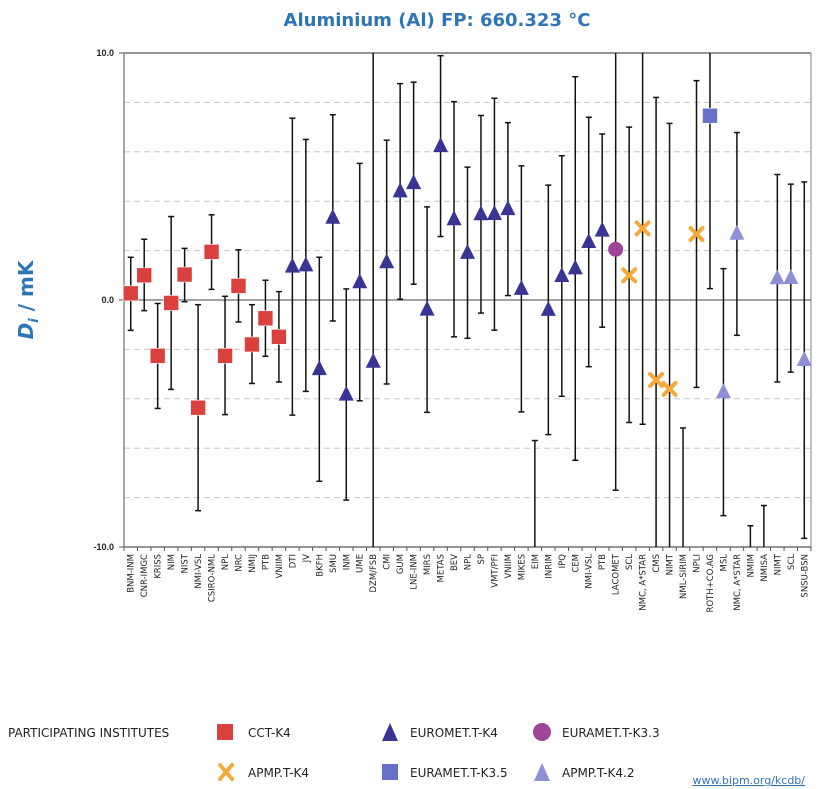 The width and height of the screenshot is (840, 789). What do you see at coordinates (482, 559) in the screenshot?
I see `x-tick-label: SP` at bounding box center [482, 559].